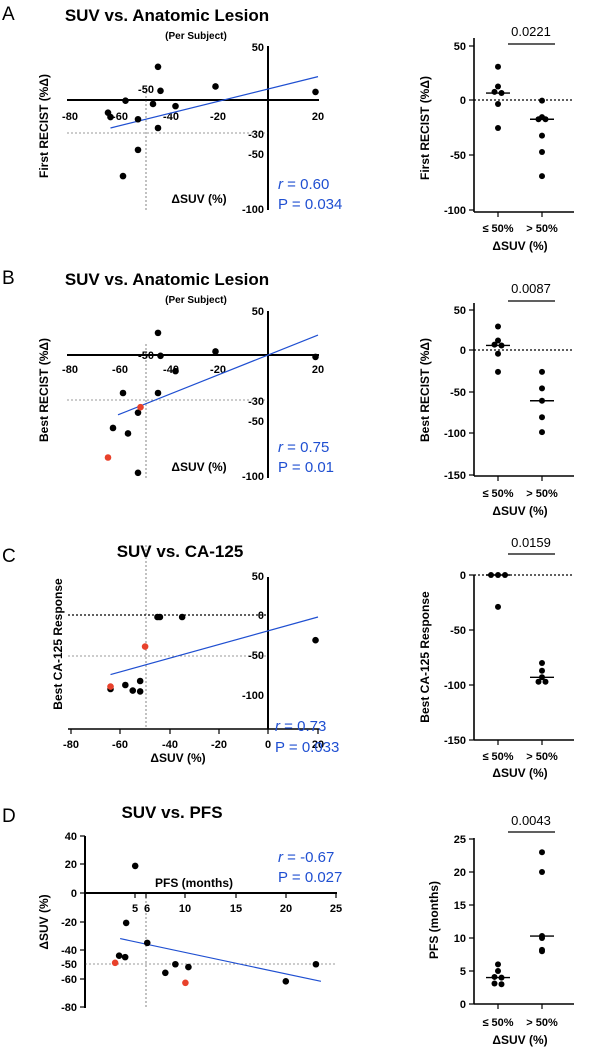 The image size is (593, 1050). Describe the element at coordinates (531, 542) in the screenshot. I see `panel-c2-pvalue: 0.0159` at that location.